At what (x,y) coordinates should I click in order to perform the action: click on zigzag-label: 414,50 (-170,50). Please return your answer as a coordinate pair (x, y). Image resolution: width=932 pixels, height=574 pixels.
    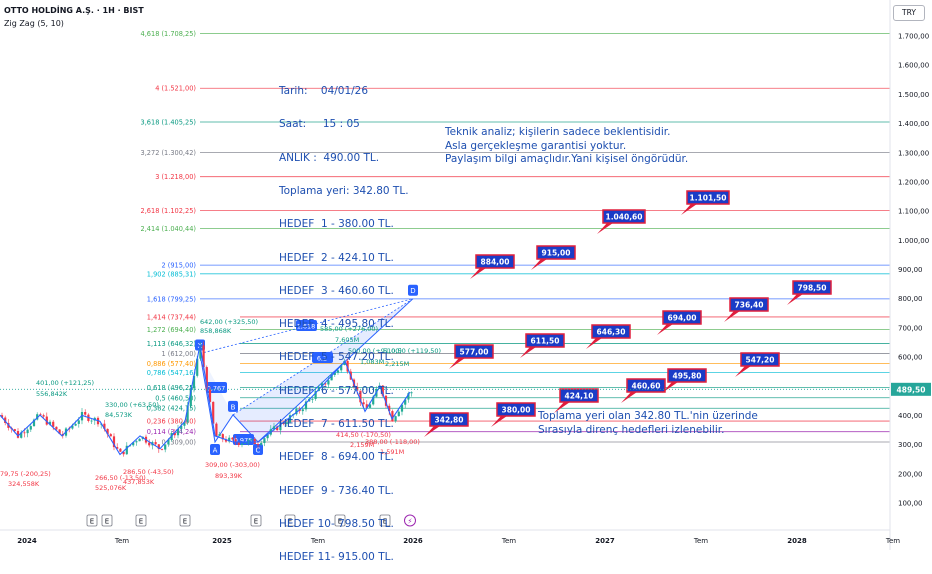
    Looking at the image, I should click on (363, 435).